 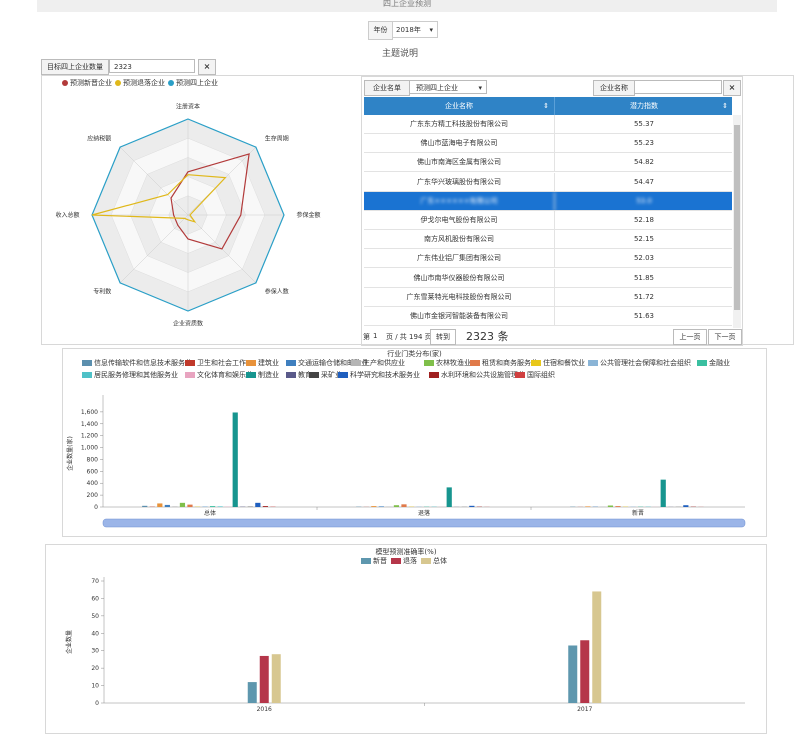 What do you see at coordinates (548, 201) in the screenshot?
I see `table-row: 广东××××××有限公司 53.0` at bounding box center [548, 201].